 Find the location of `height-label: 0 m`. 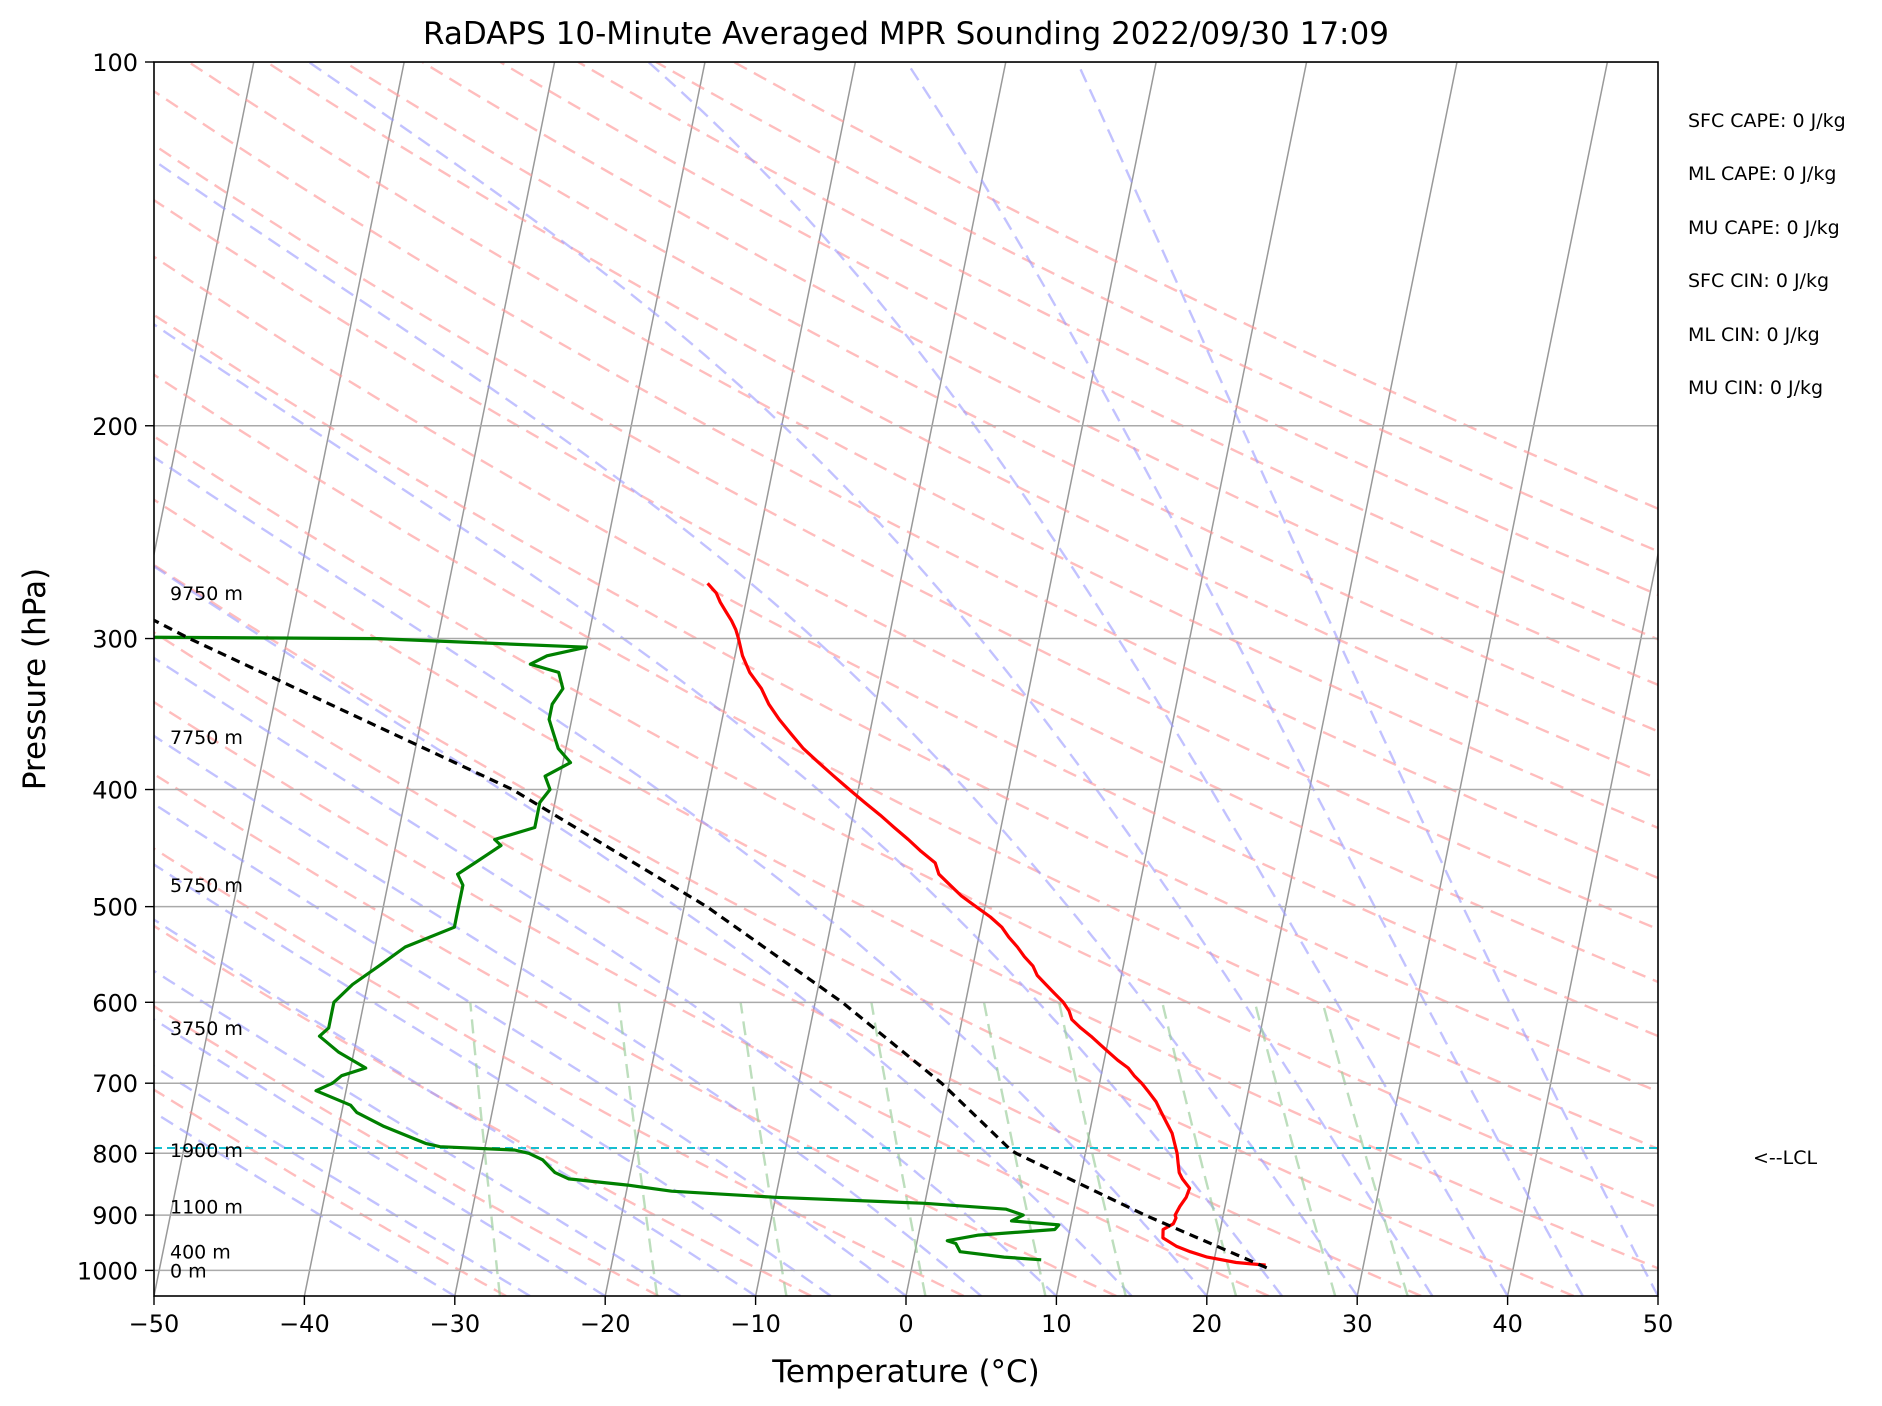

height-label: 0 m is located at coordinates (188, 1271).